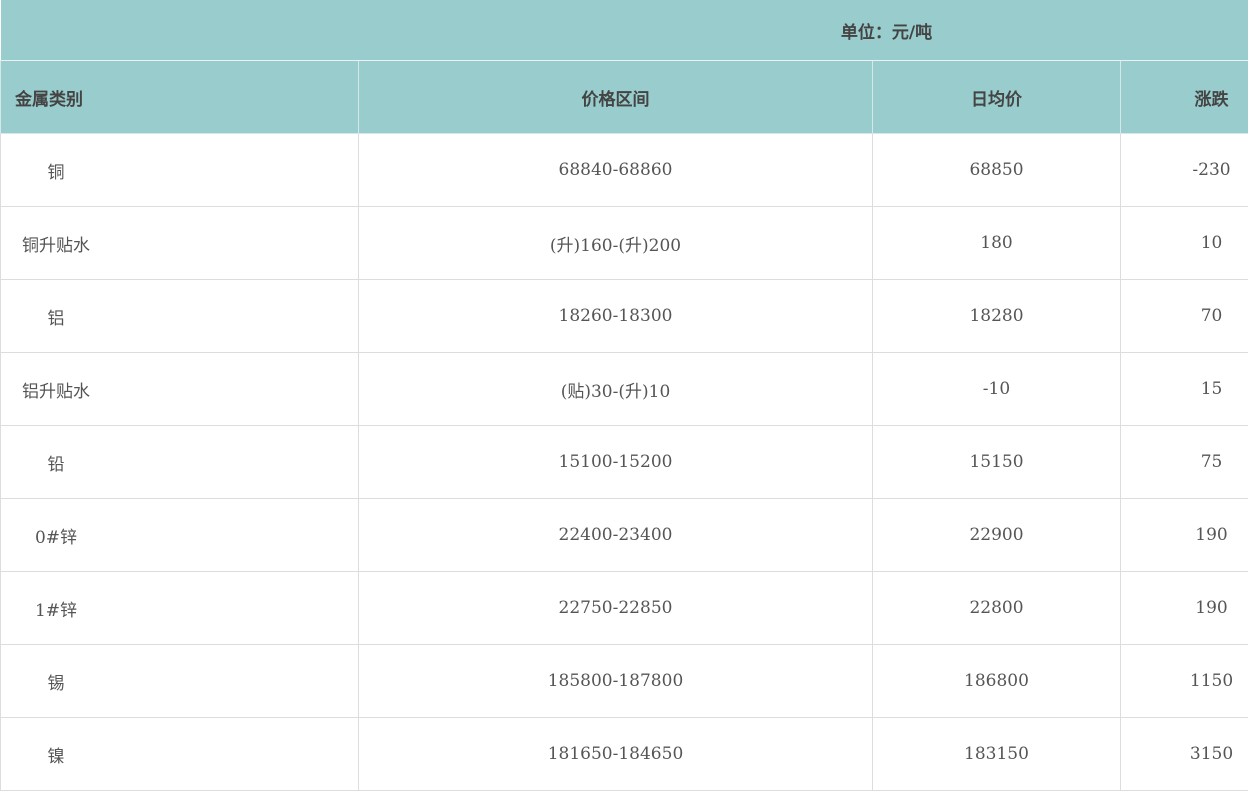  I want to click on avg-cell: -10, so click(997, 389).